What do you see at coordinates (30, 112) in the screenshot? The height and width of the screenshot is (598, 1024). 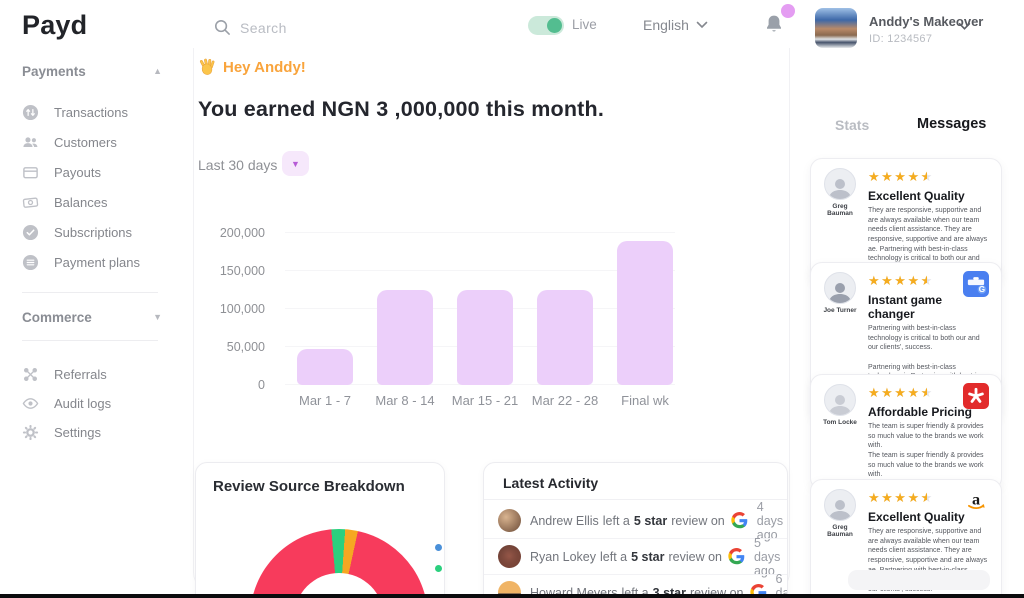 I see `transactions-icon` at bounding box center [30, 112].